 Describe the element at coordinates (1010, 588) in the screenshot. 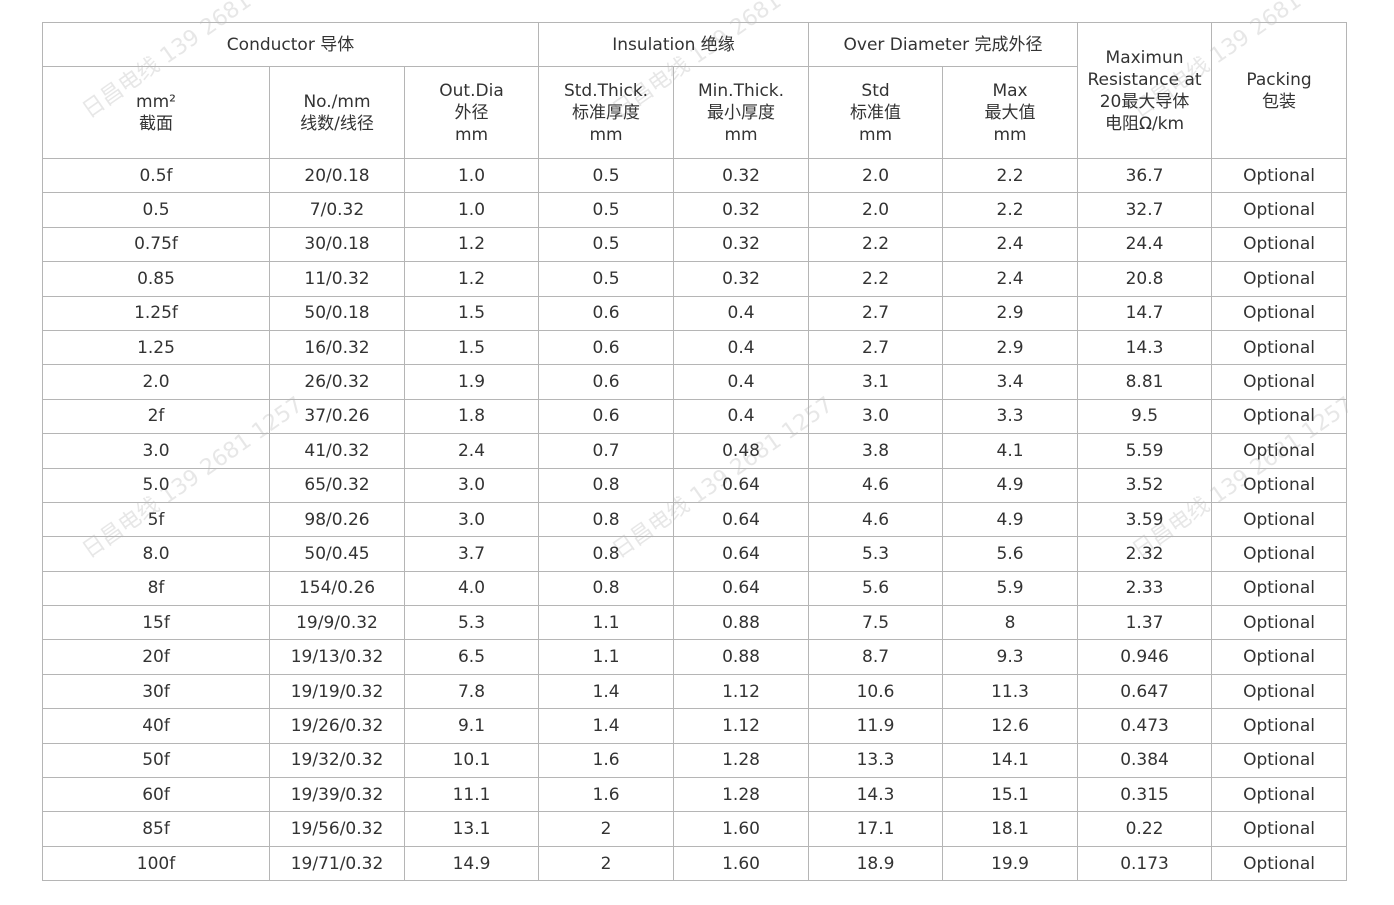

I see `cell-max-od: 5.9` at that location.